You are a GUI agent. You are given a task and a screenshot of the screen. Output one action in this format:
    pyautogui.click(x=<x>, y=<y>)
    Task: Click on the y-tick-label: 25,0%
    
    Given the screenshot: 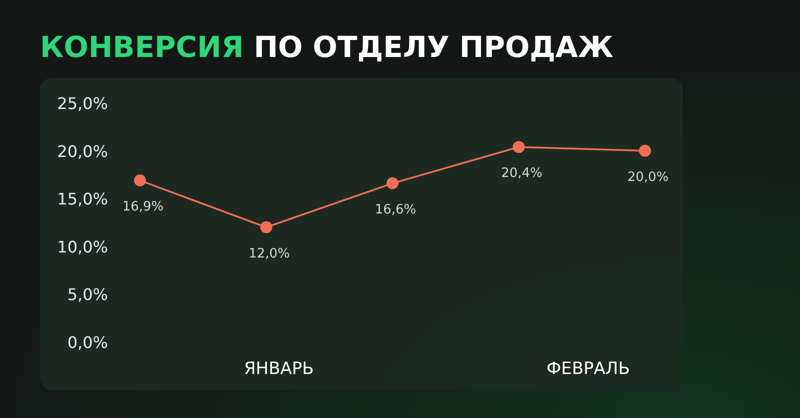 What is the action you would take?
    pyautogui.click(x=82, y=103)
    